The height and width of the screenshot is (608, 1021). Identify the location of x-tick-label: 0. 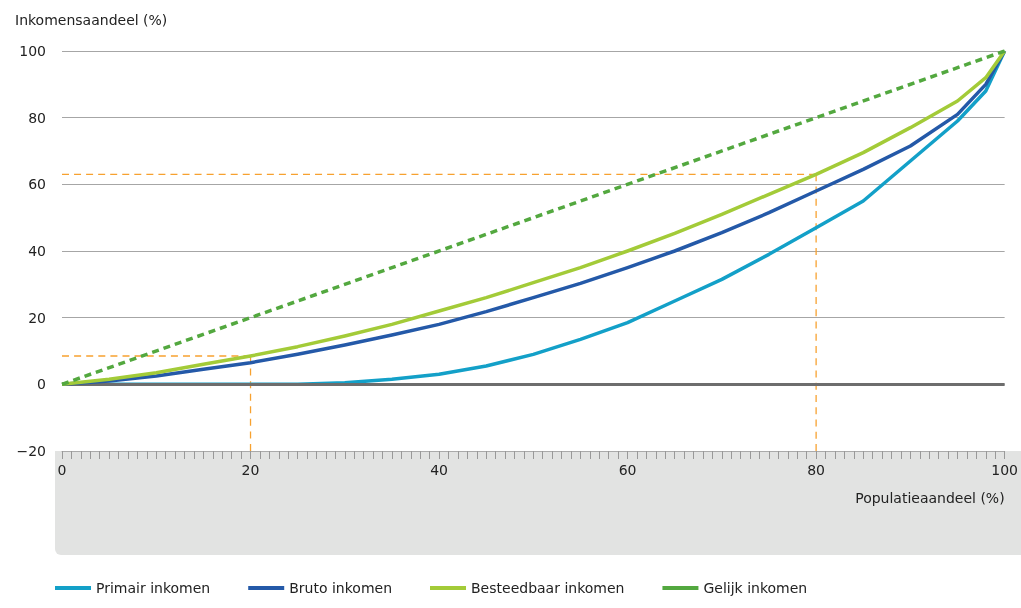
(62, 470).